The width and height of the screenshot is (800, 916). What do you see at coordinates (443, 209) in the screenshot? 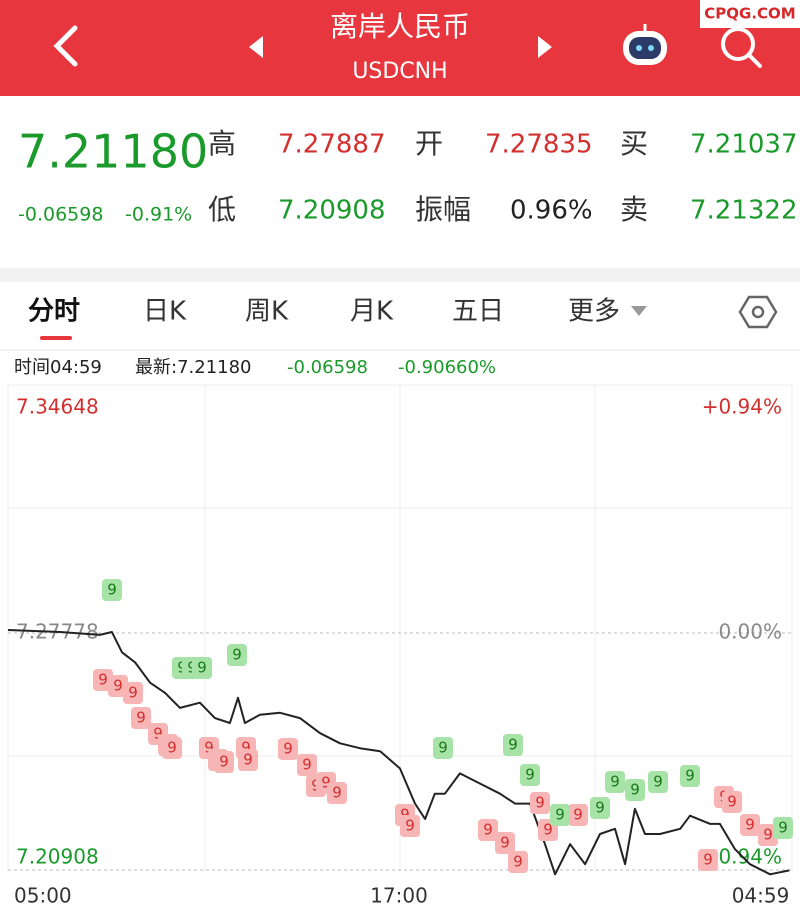
I see `field-label: 振幅` at bounding box center [443, 209].